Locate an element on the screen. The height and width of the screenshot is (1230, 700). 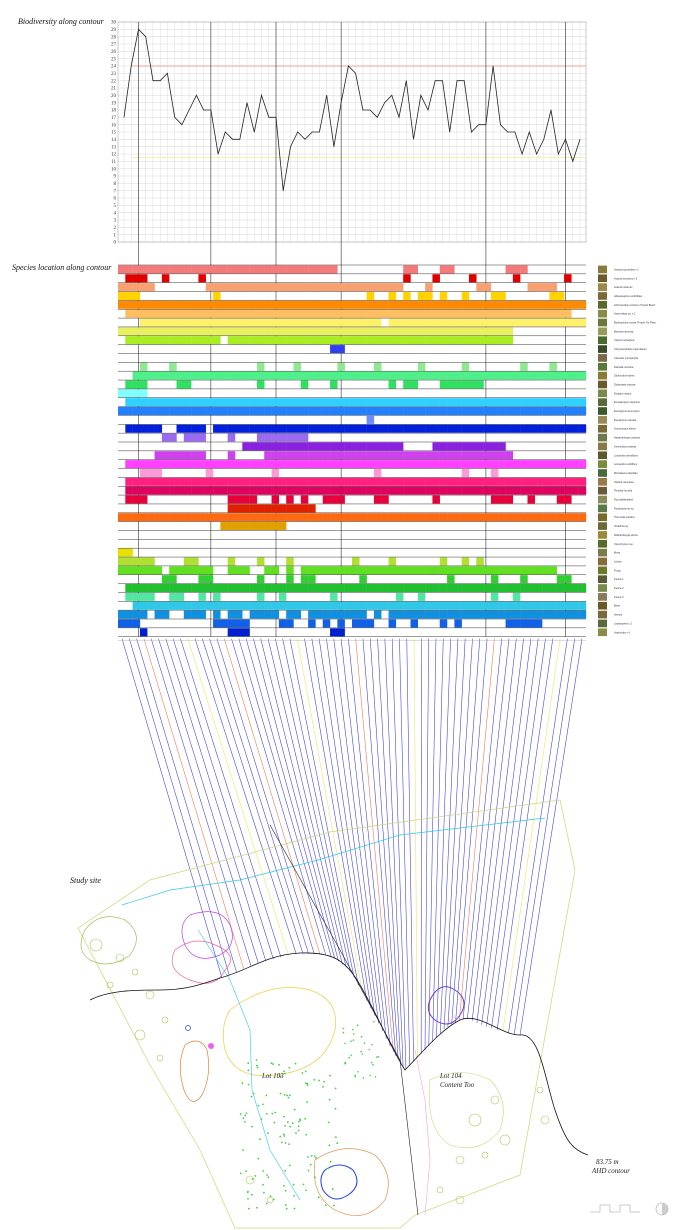
chart-y-tick-label: 23 is located at coordinates (114, 74).